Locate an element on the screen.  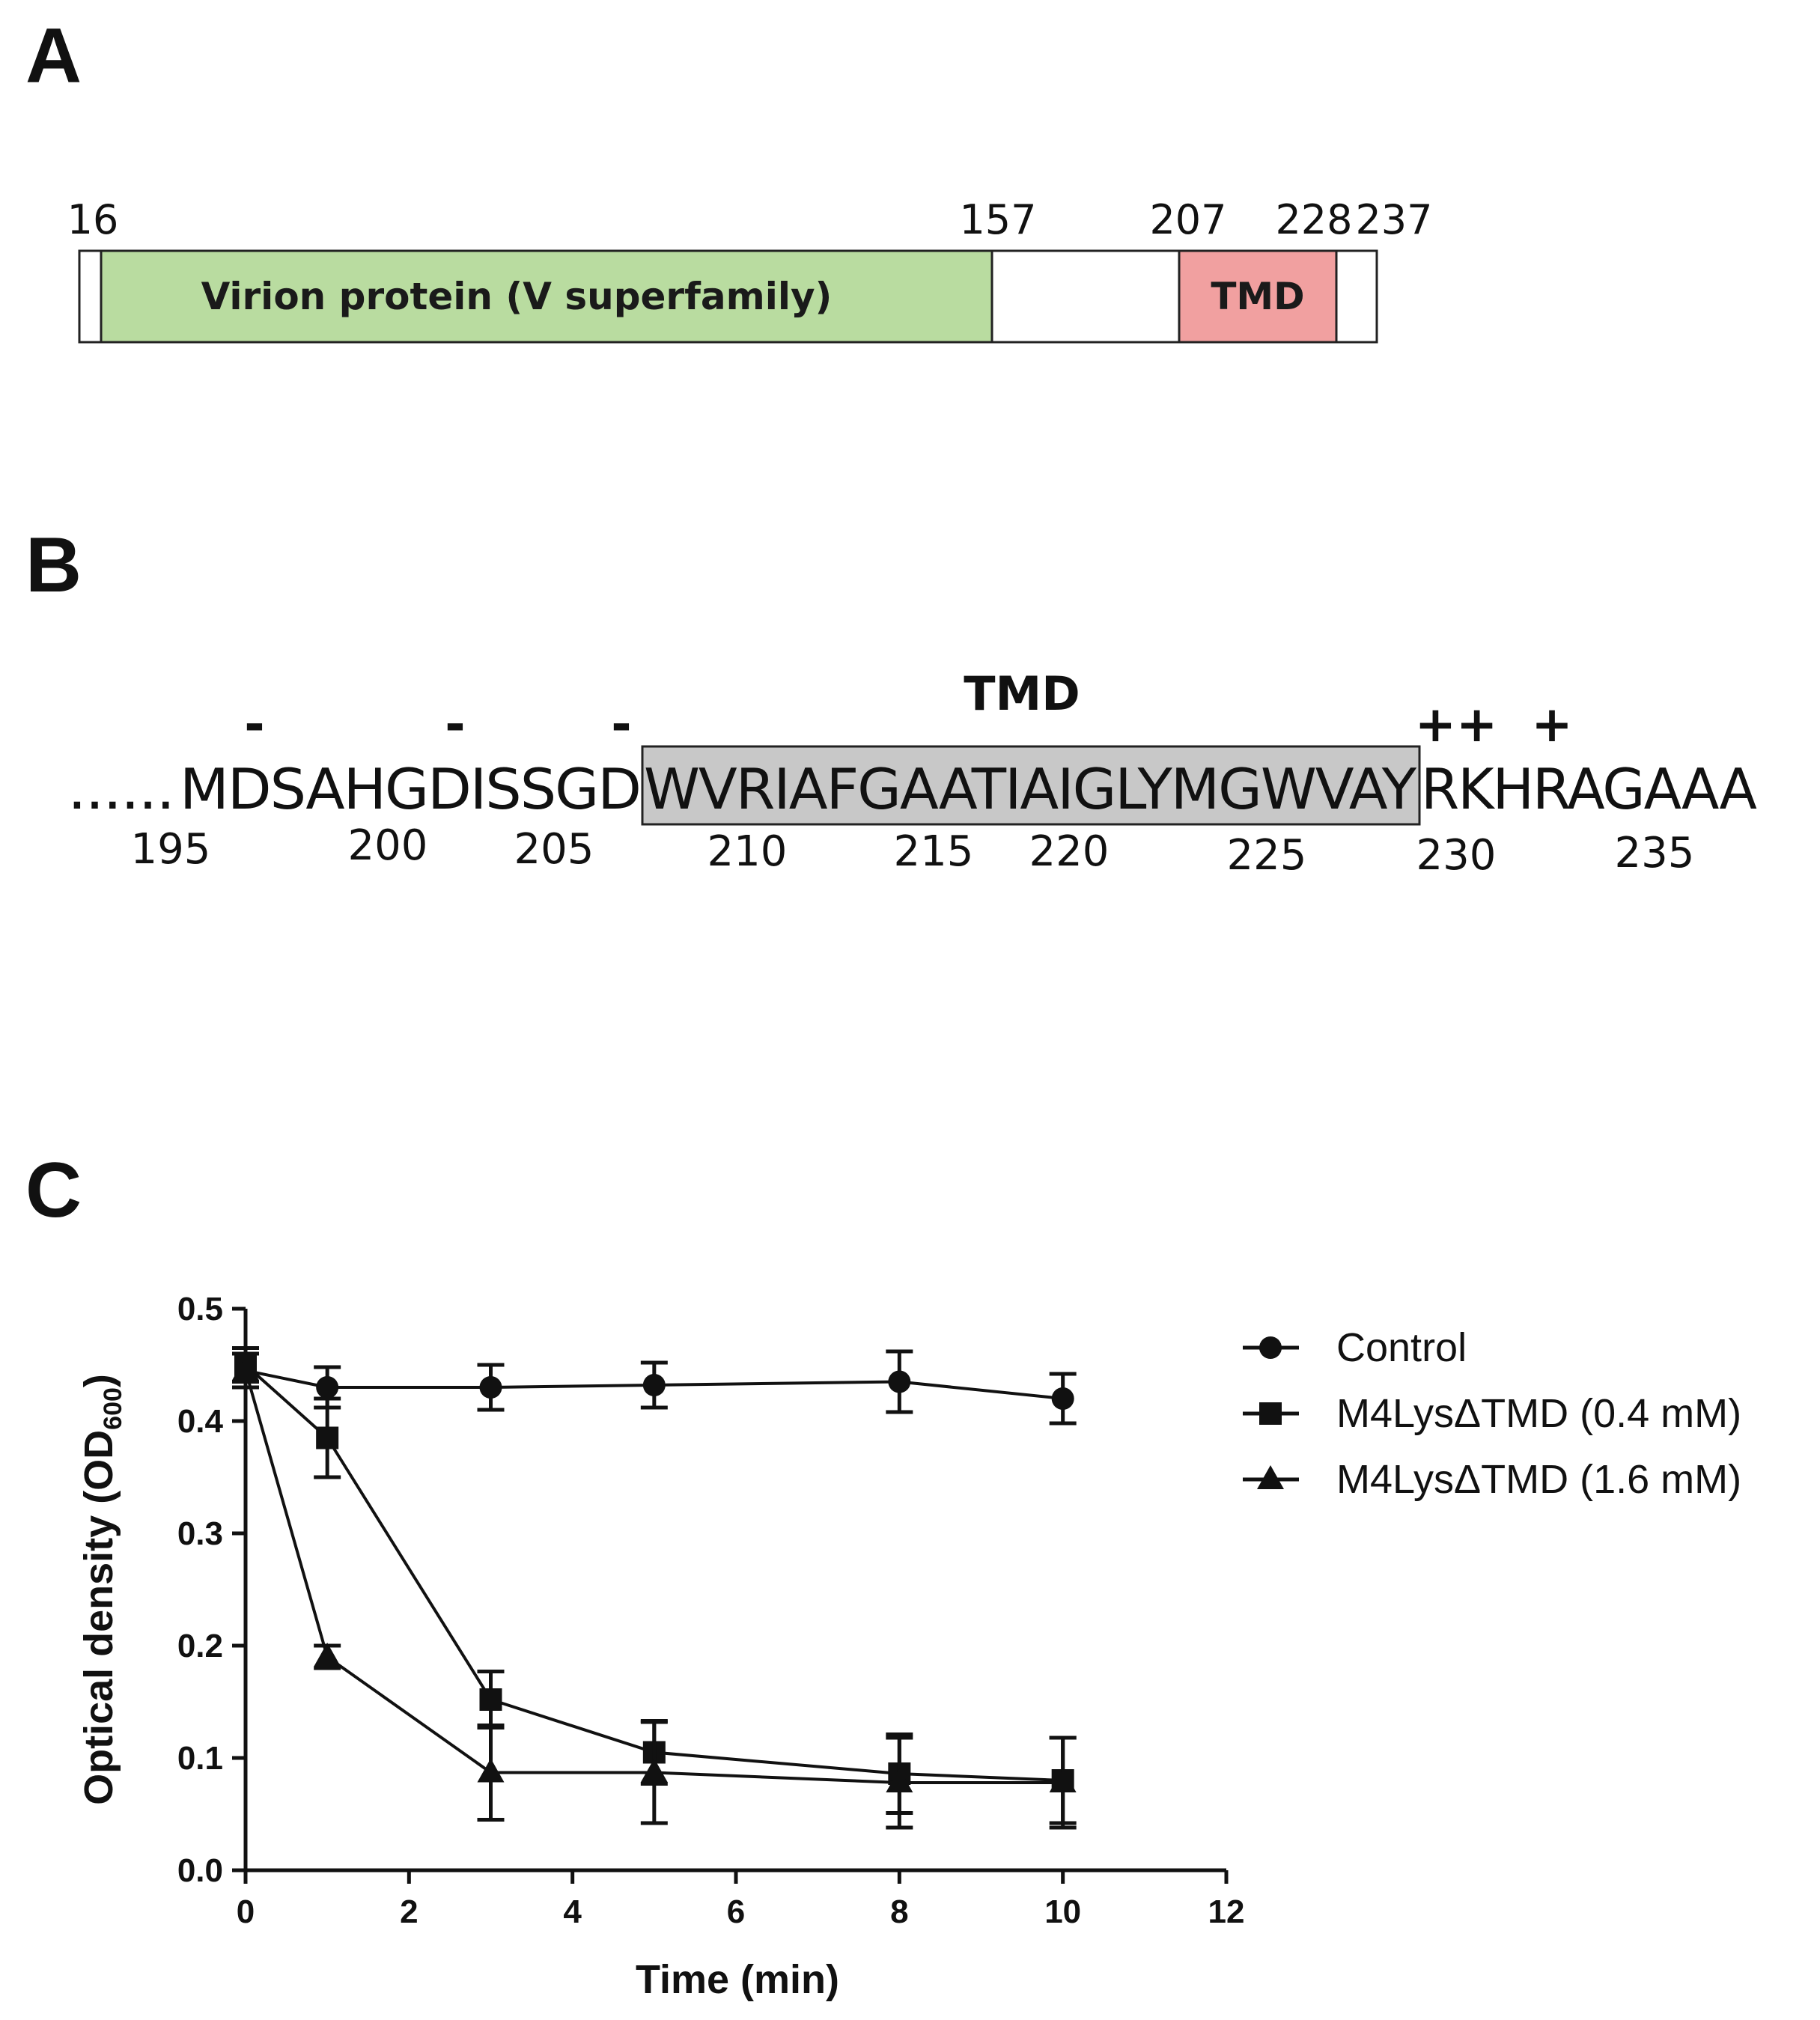
y-tick-label: 0.5 is located at coordinates (200, 1309).